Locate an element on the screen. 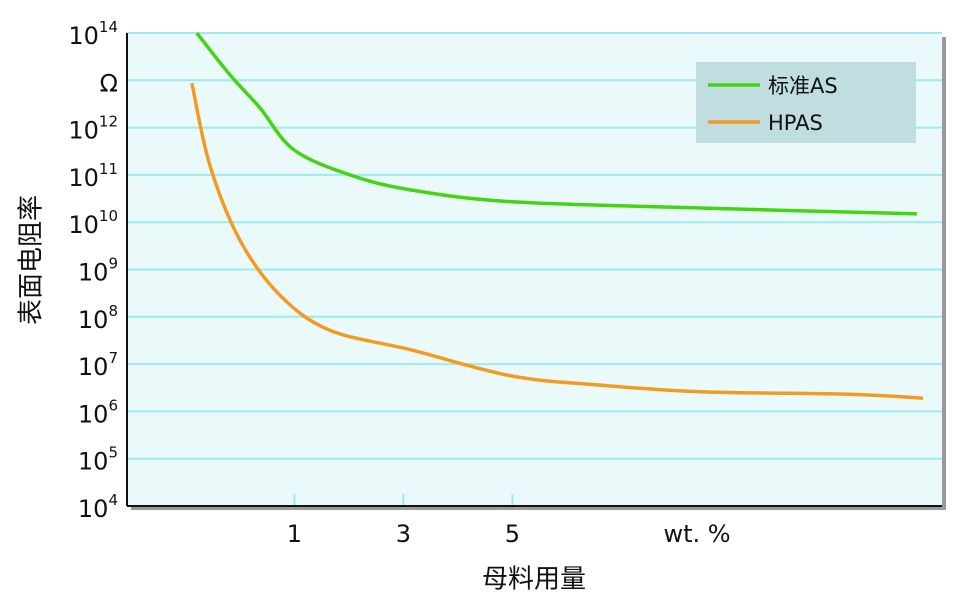 This screenshot has width=966, height=605. y-tick-exponent: 4 is located at coordinates (113, 500).